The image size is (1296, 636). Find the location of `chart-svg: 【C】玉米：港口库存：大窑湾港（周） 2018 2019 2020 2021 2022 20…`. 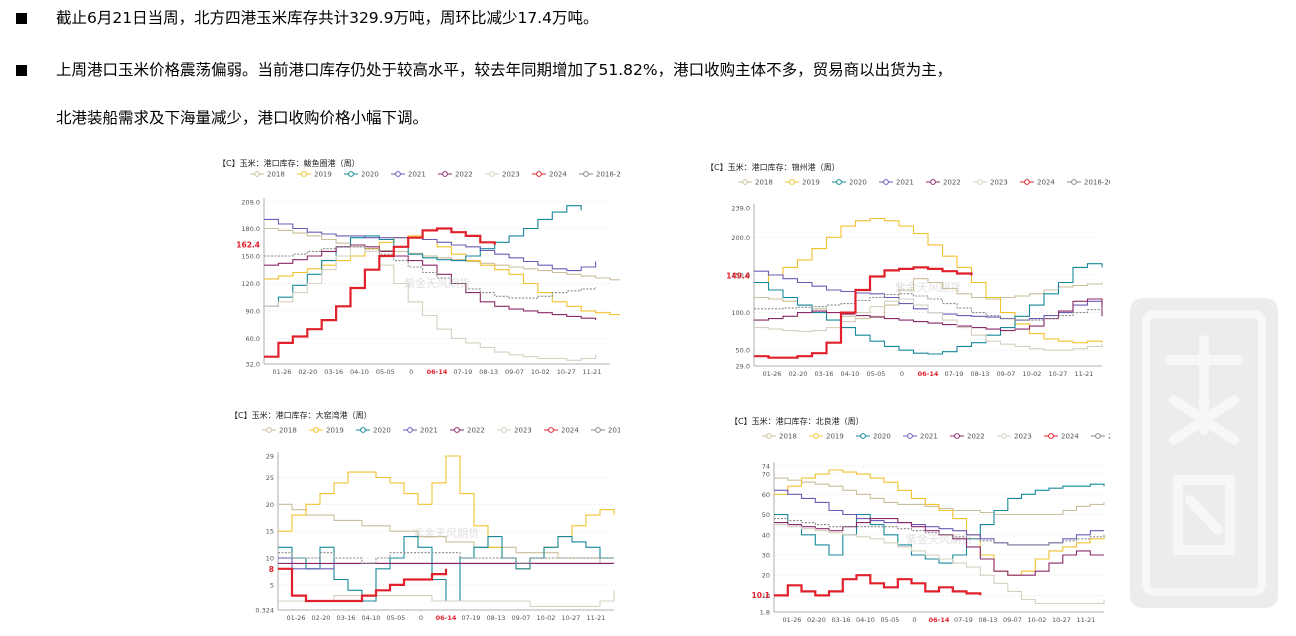

chart-svg: 【C】玉米：港口库存：大窑湾港（周） 2018 2019 2020 2021 2022 20… is located at coordinates (425, 516).